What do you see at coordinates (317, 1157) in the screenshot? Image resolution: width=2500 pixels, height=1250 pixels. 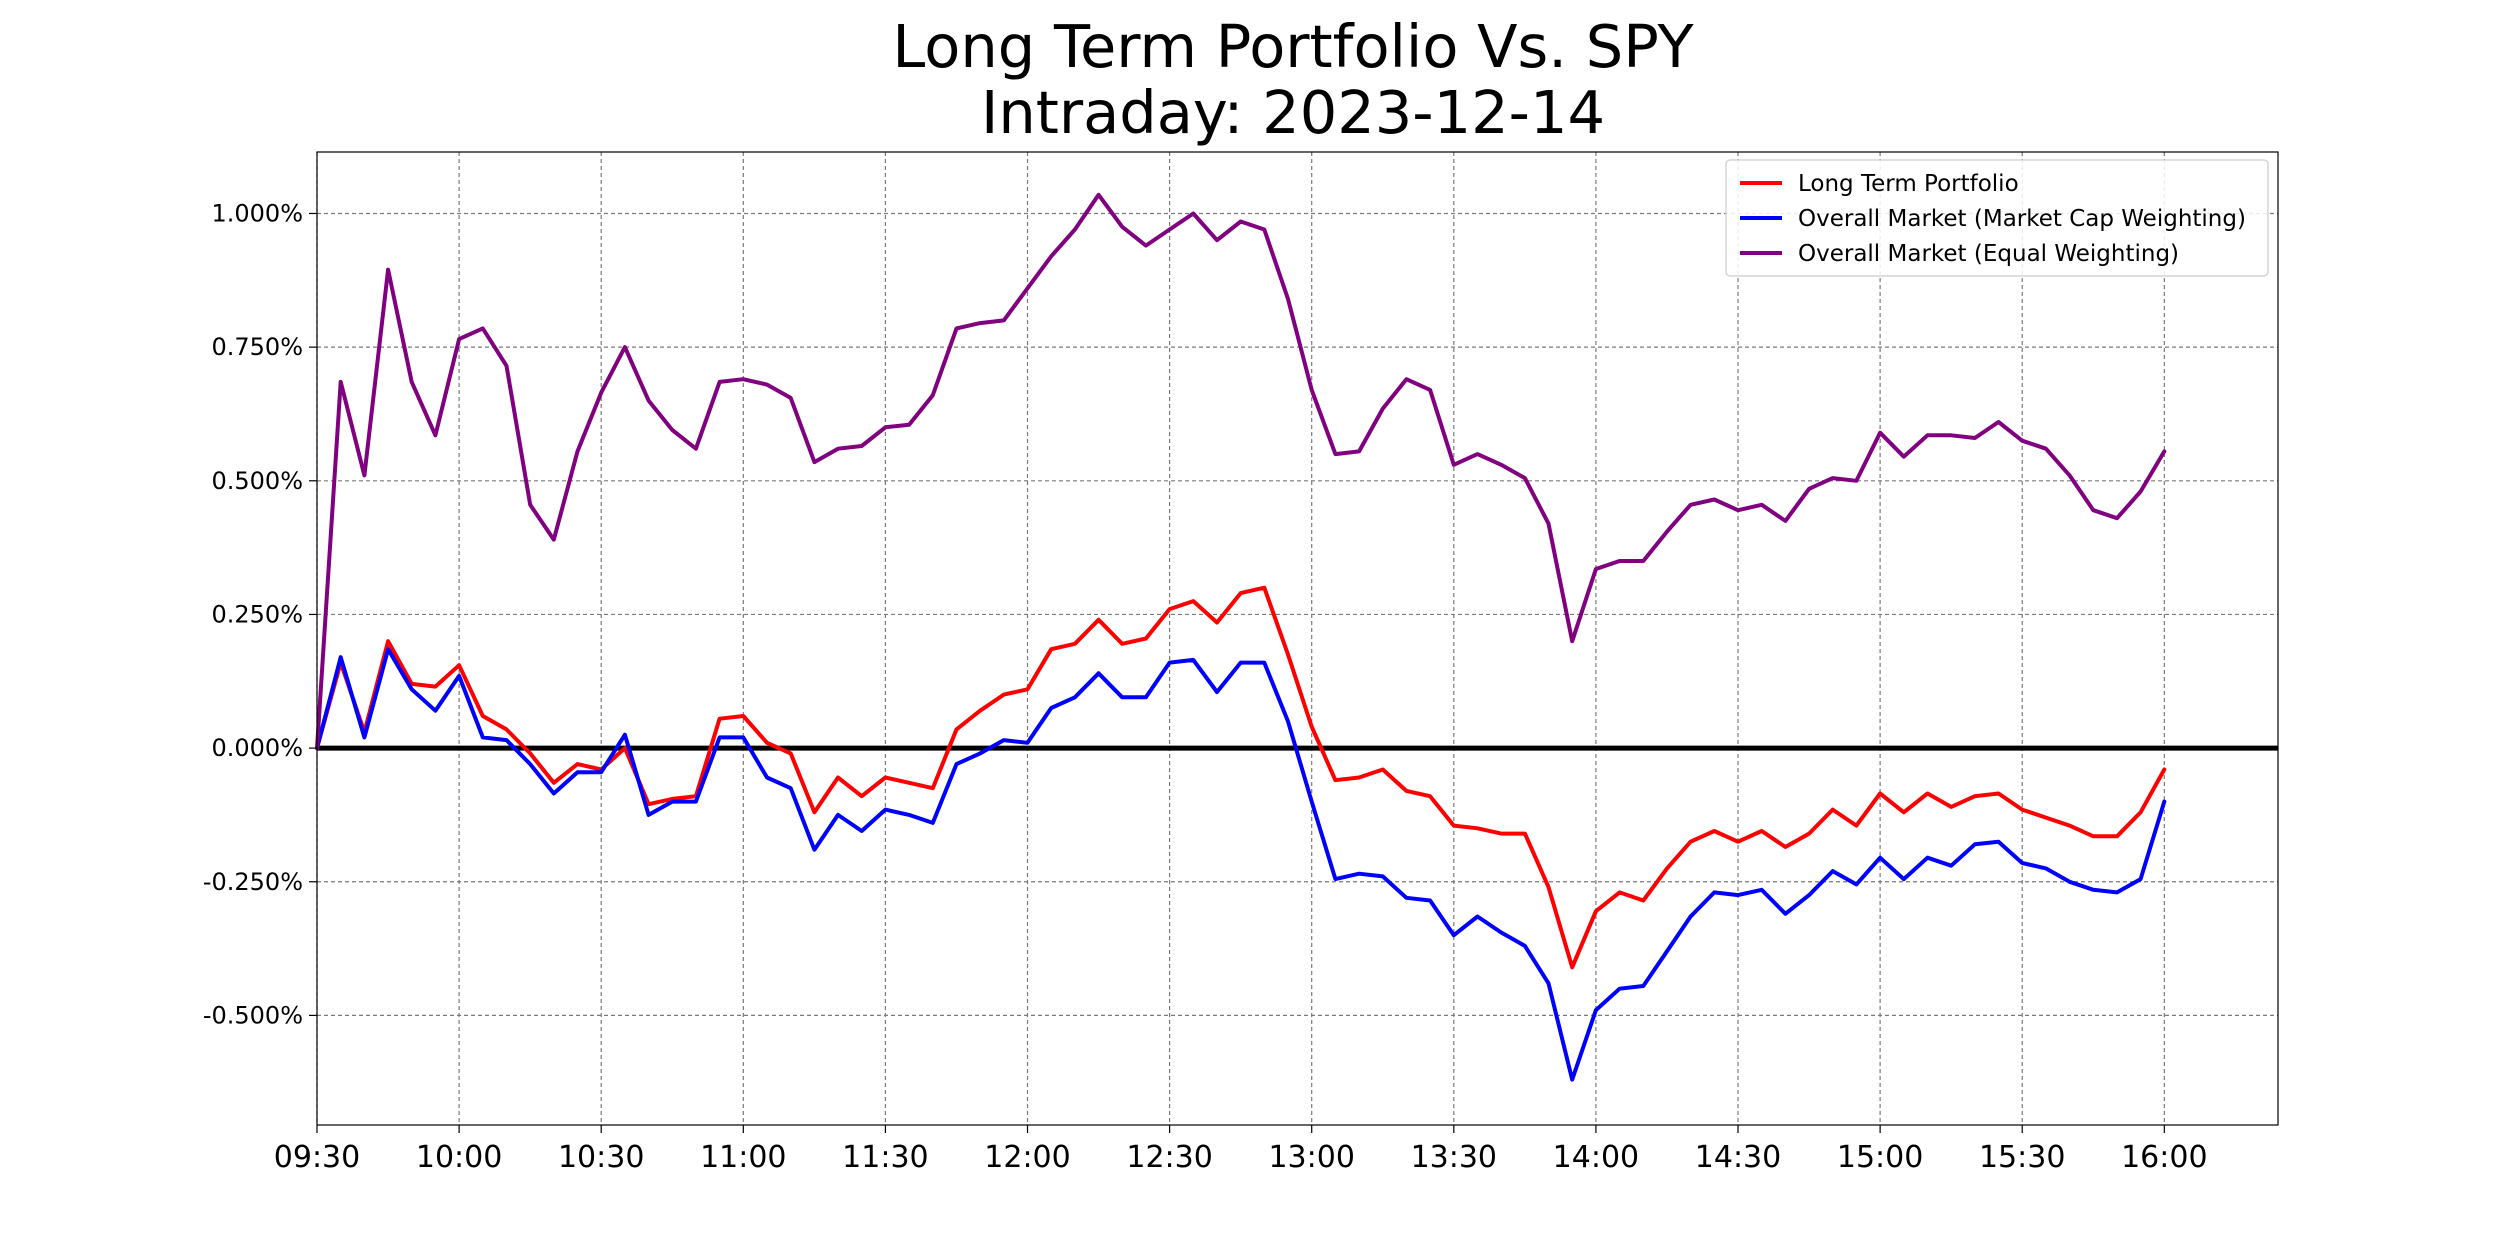 I see `x-tick-label: 09:30` at bounding box center [317, 1157].